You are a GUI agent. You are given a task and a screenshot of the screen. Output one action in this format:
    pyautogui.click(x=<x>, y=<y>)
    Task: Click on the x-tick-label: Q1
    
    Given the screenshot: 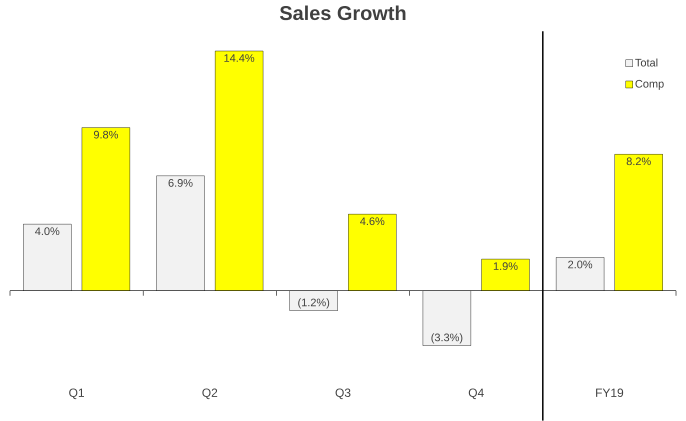 What is the action you would take?
    pyautogui.click(x=76, y=394)
    